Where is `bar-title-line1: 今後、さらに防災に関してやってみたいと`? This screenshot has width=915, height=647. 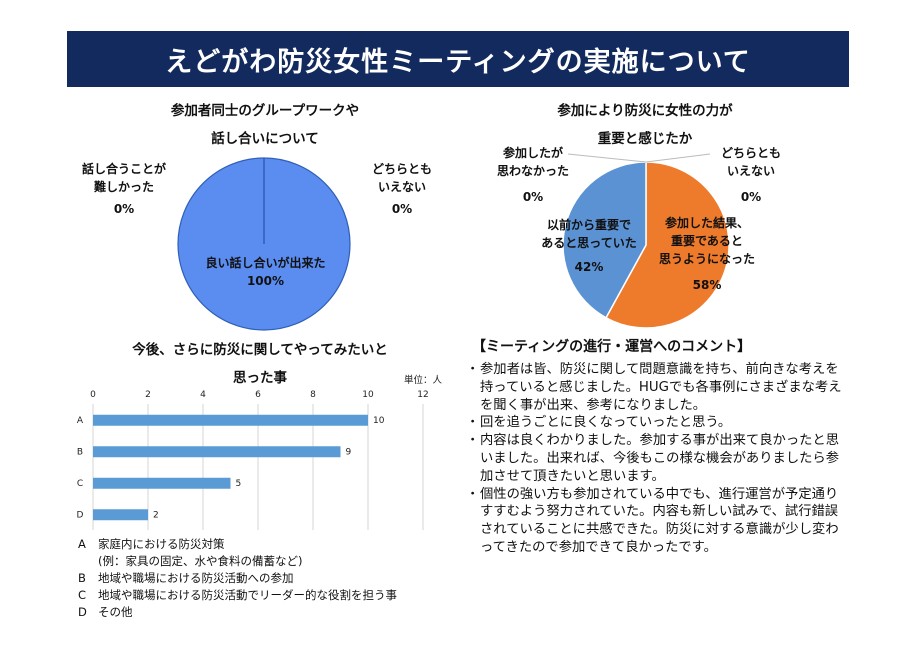 bar-title-line1: 今後、さらに防災に関してやってみたいと is located at coordinates (260, 350).